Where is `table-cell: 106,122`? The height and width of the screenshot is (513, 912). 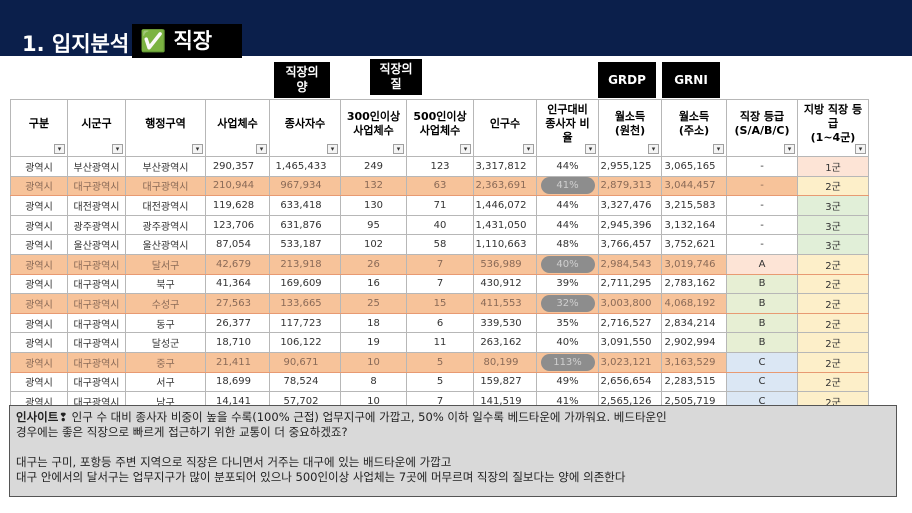
table-cell: 106,122 is located at coordinates (305, 342).